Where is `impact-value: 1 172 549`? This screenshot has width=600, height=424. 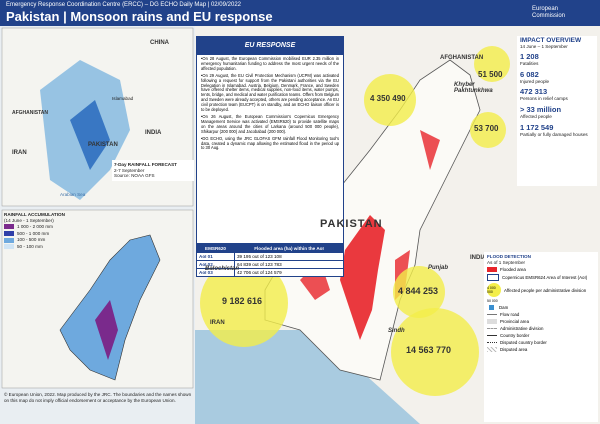
impact-value: 1 172 549 is located at coordinates (537, 127).